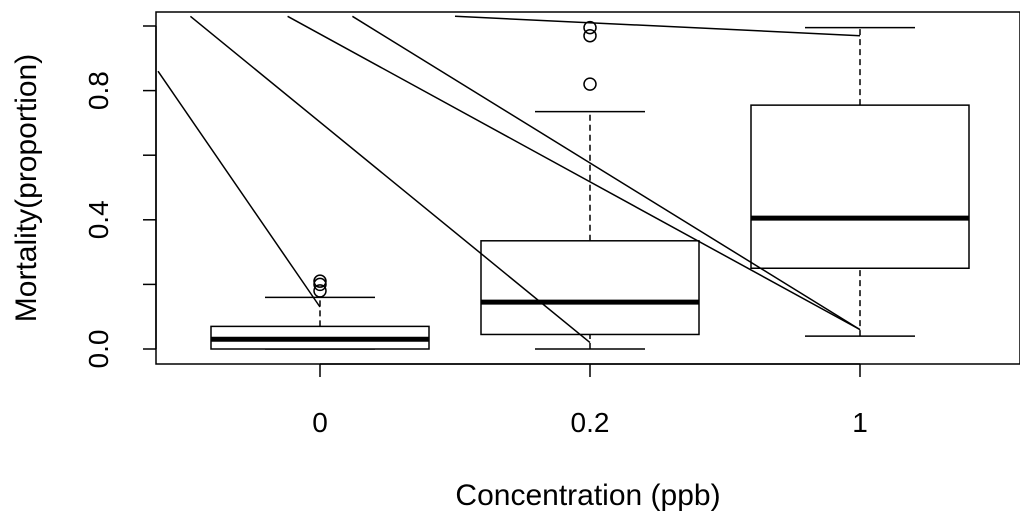 The height and width of the screenshot is (520, 1020). What do you see at coordinates (590, 400) in the screenshot?
I see `x-axis: 0 0.2 1` at bounding box center [590, 400].